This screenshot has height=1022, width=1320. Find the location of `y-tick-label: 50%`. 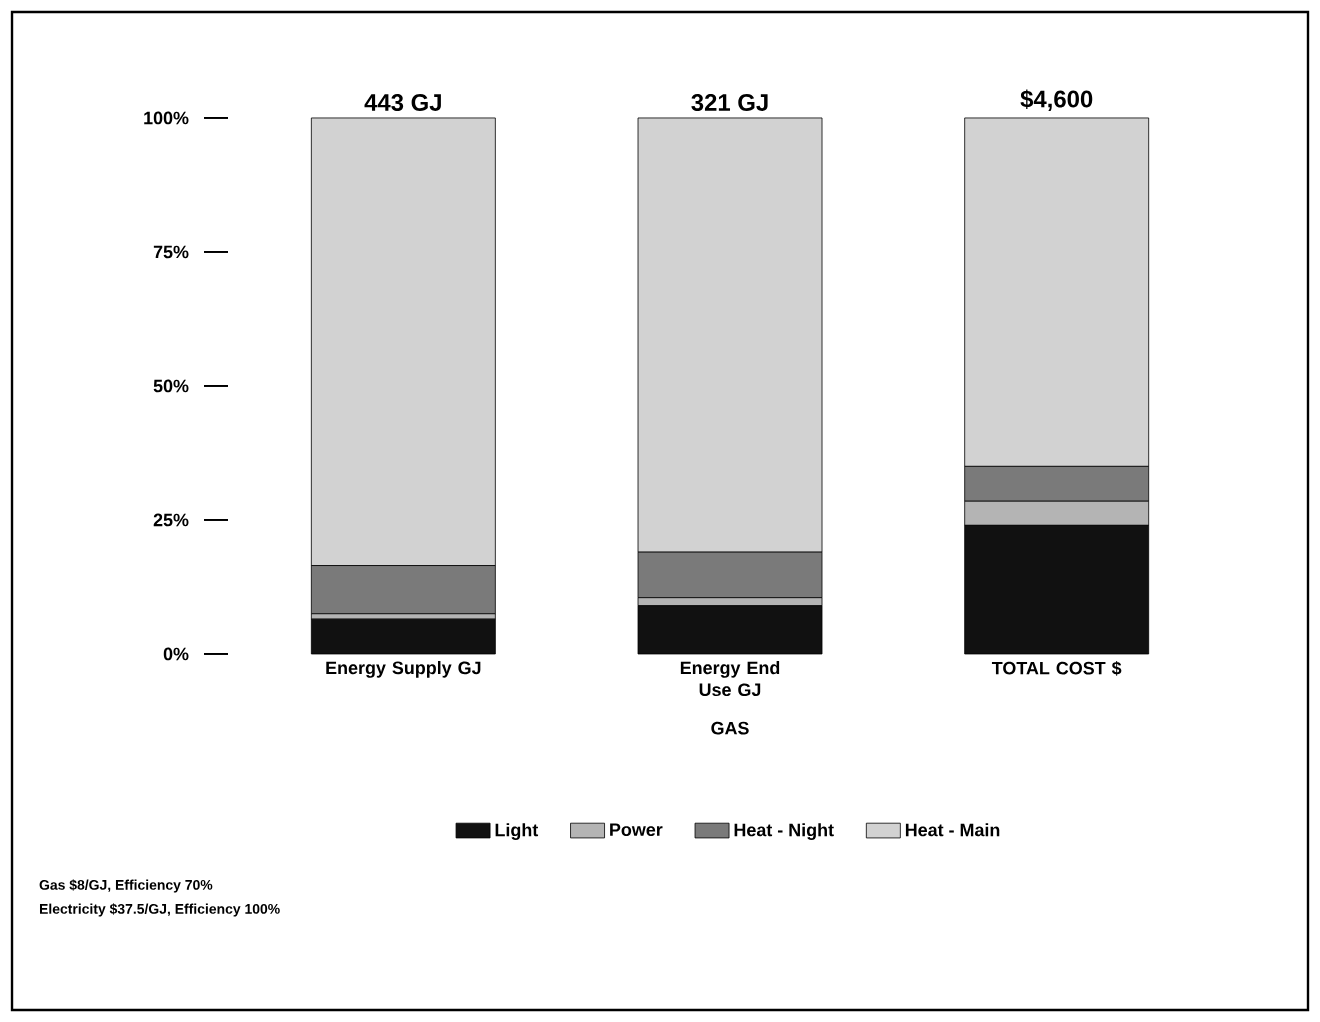

y-tick-label: 50% is located at coordinates (171, 386).